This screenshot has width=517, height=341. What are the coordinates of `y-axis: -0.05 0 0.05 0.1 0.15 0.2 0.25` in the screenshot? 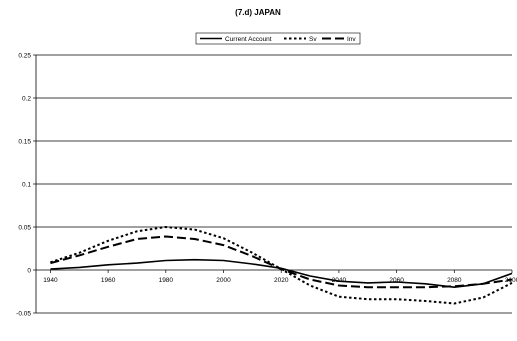 It's located at (26, 184).